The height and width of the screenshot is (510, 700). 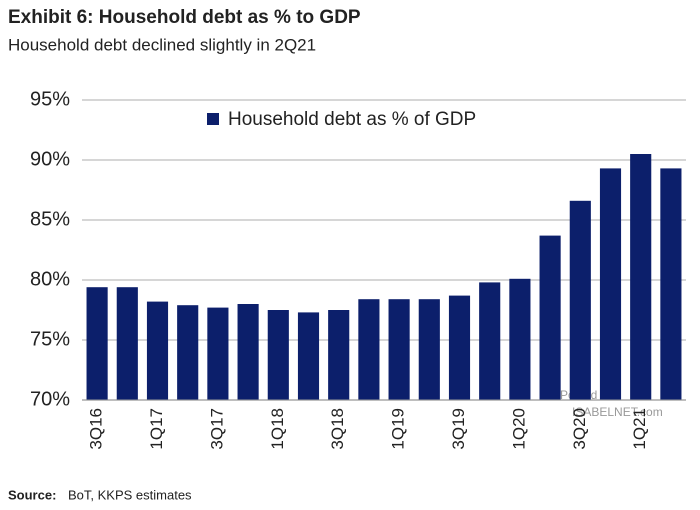 What do you see at coordinates (50, 279) in the screenshot?
I see `y-tick-label: 80%` at bounding box center [50, 279].